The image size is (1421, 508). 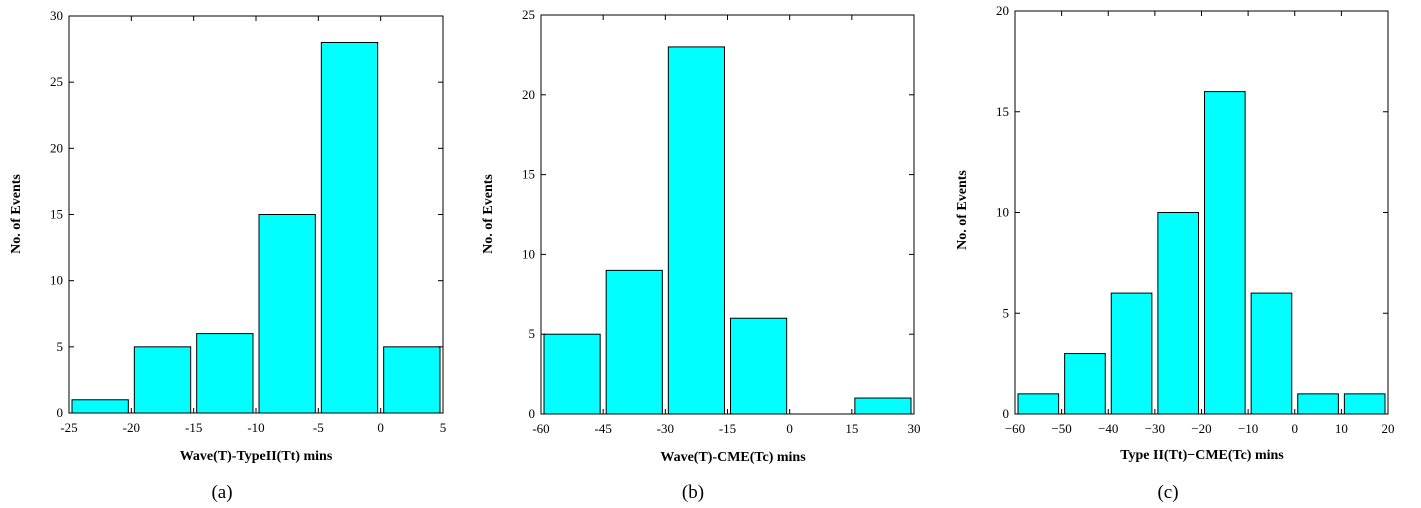 I want to click on panel-c-x-tick-label-7: 10, so click(x=1341, y=428).